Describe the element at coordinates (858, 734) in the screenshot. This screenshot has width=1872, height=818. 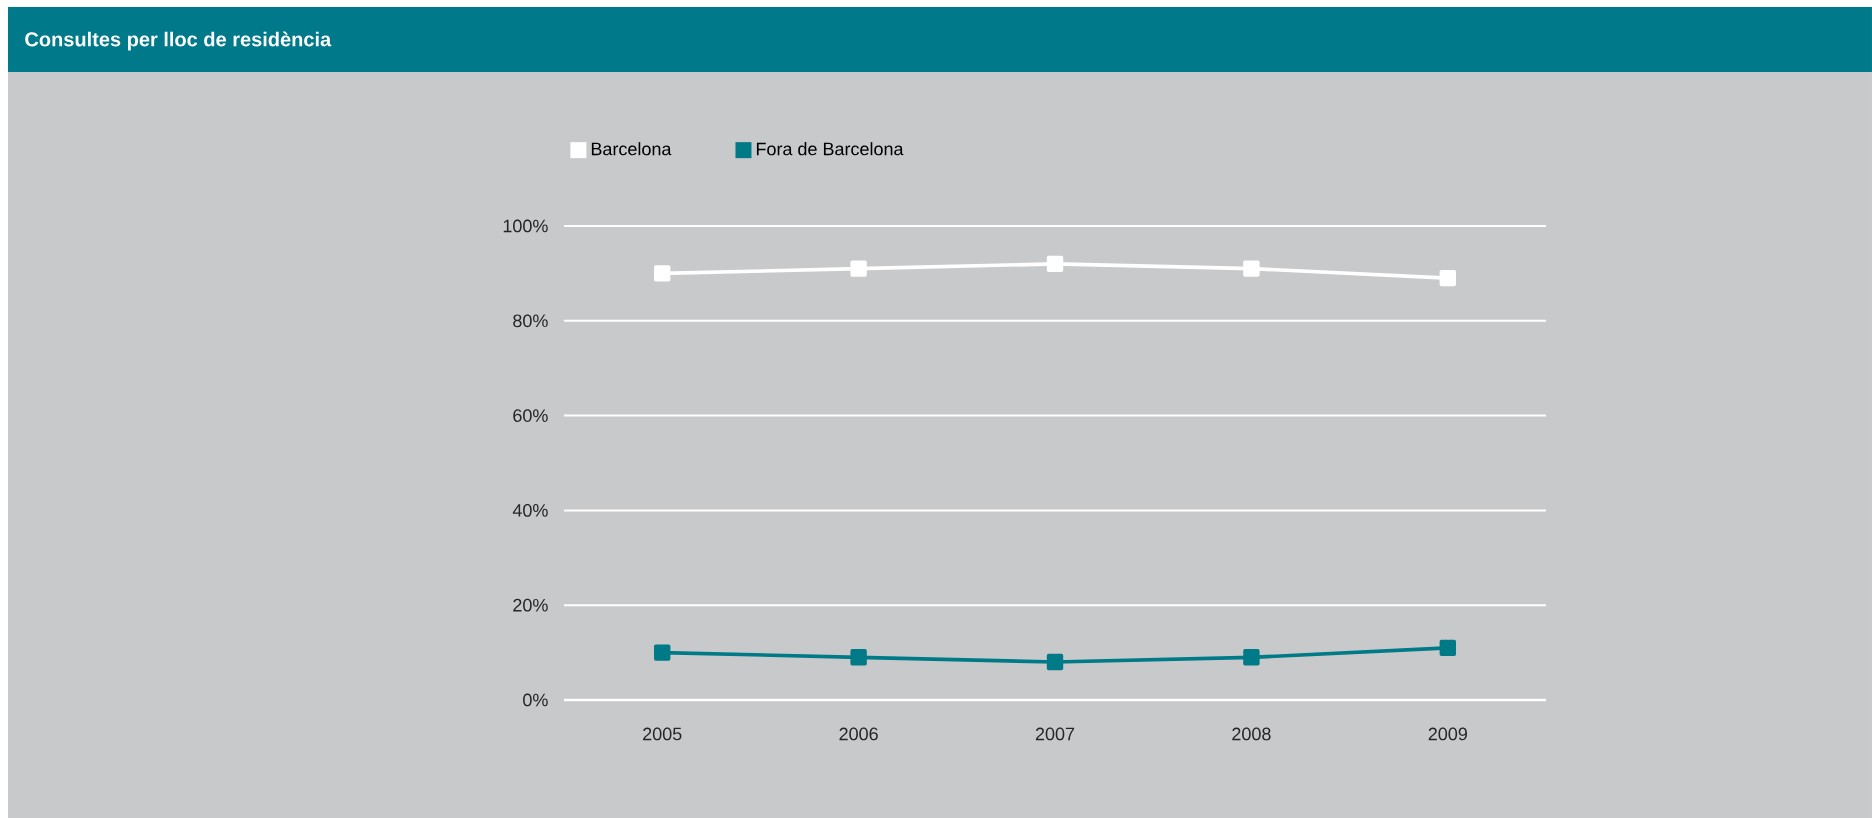
I see `x-tick-label: 2006` at that location.